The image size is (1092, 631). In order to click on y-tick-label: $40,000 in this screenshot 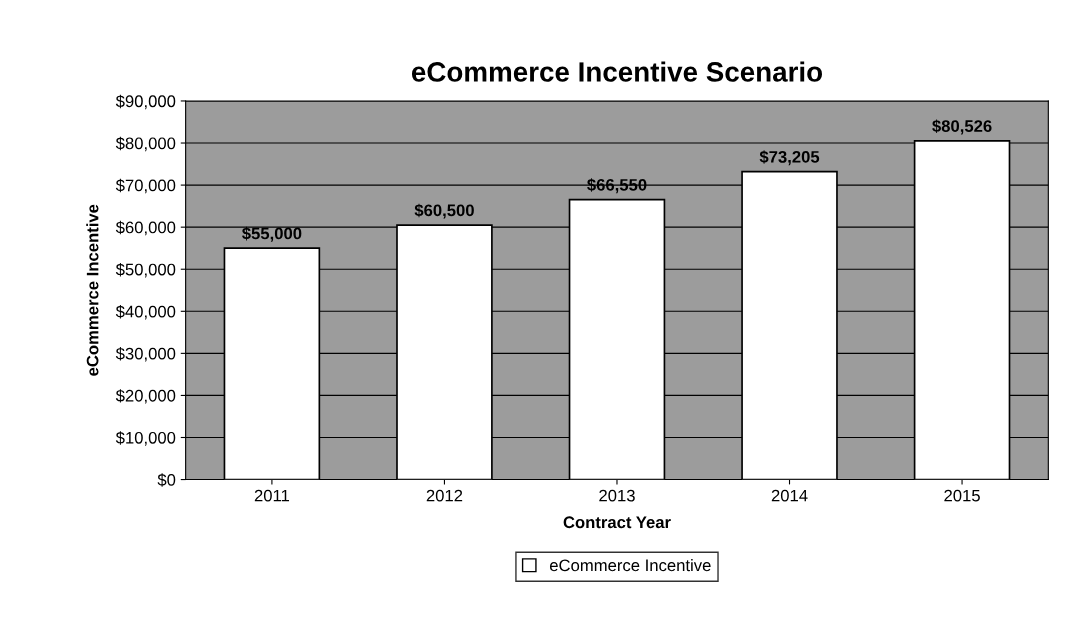, I will do `click(145, 312)`.